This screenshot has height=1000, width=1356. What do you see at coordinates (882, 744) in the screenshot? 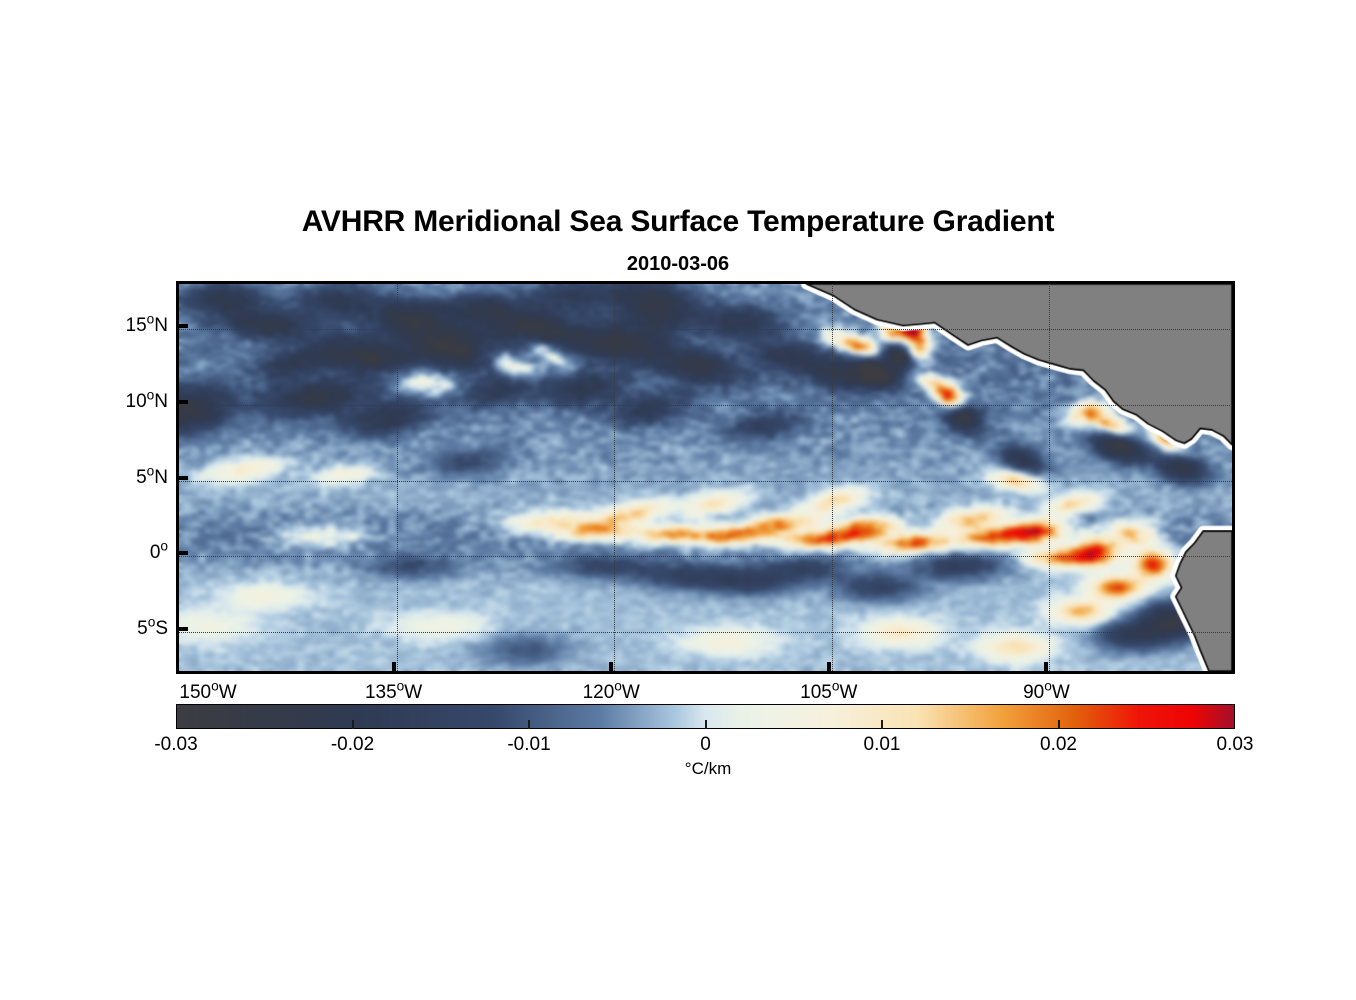
I see `colorbar-tick-label-4: 0.01` at bounding box center [882, 744].